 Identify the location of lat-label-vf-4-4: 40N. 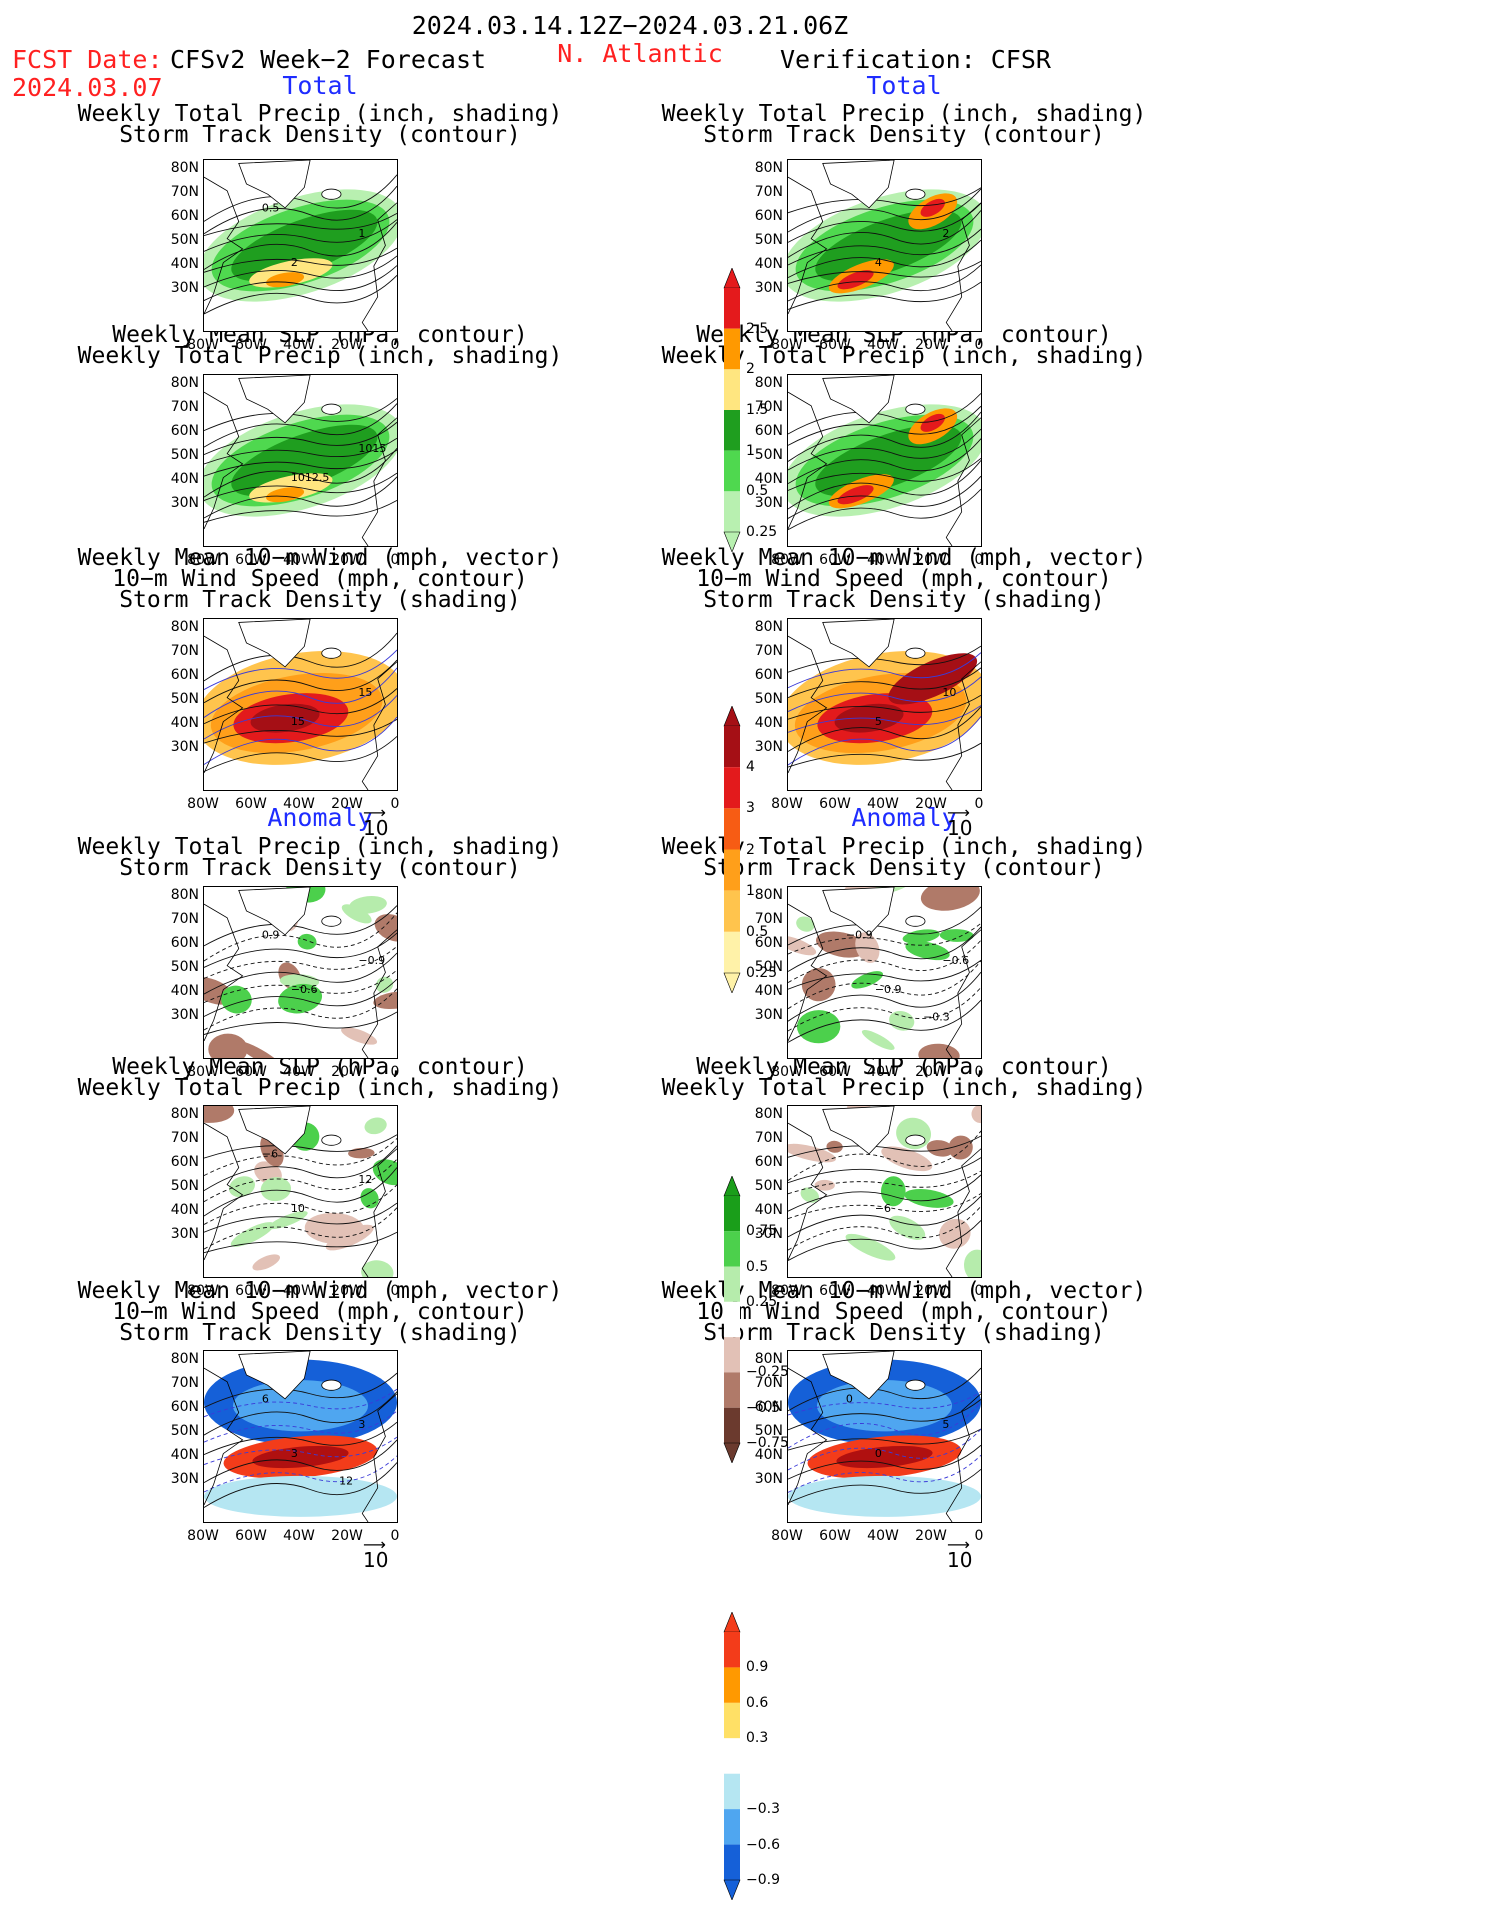
(768, 1210).